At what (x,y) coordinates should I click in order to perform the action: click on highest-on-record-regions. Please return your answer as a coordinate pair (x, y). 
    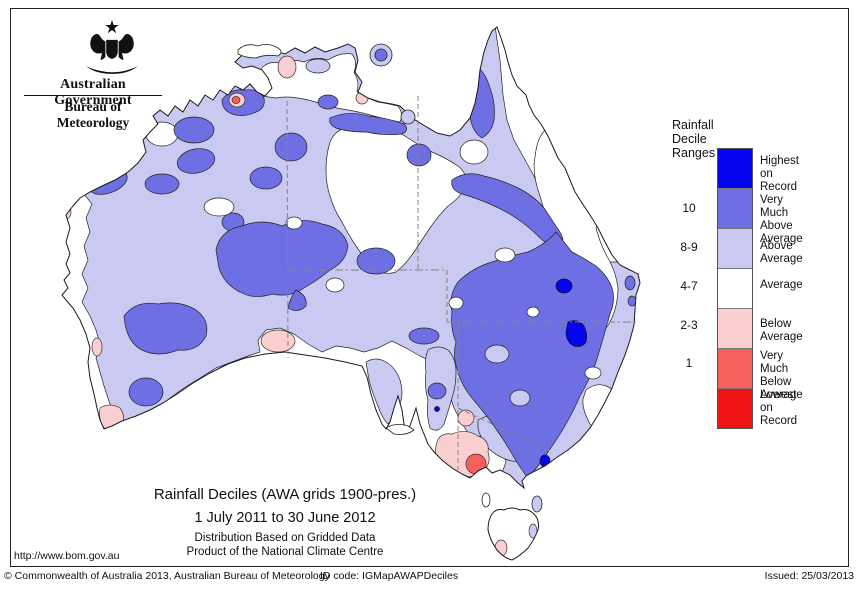
    Looking at the image, I should click on (511, 373).